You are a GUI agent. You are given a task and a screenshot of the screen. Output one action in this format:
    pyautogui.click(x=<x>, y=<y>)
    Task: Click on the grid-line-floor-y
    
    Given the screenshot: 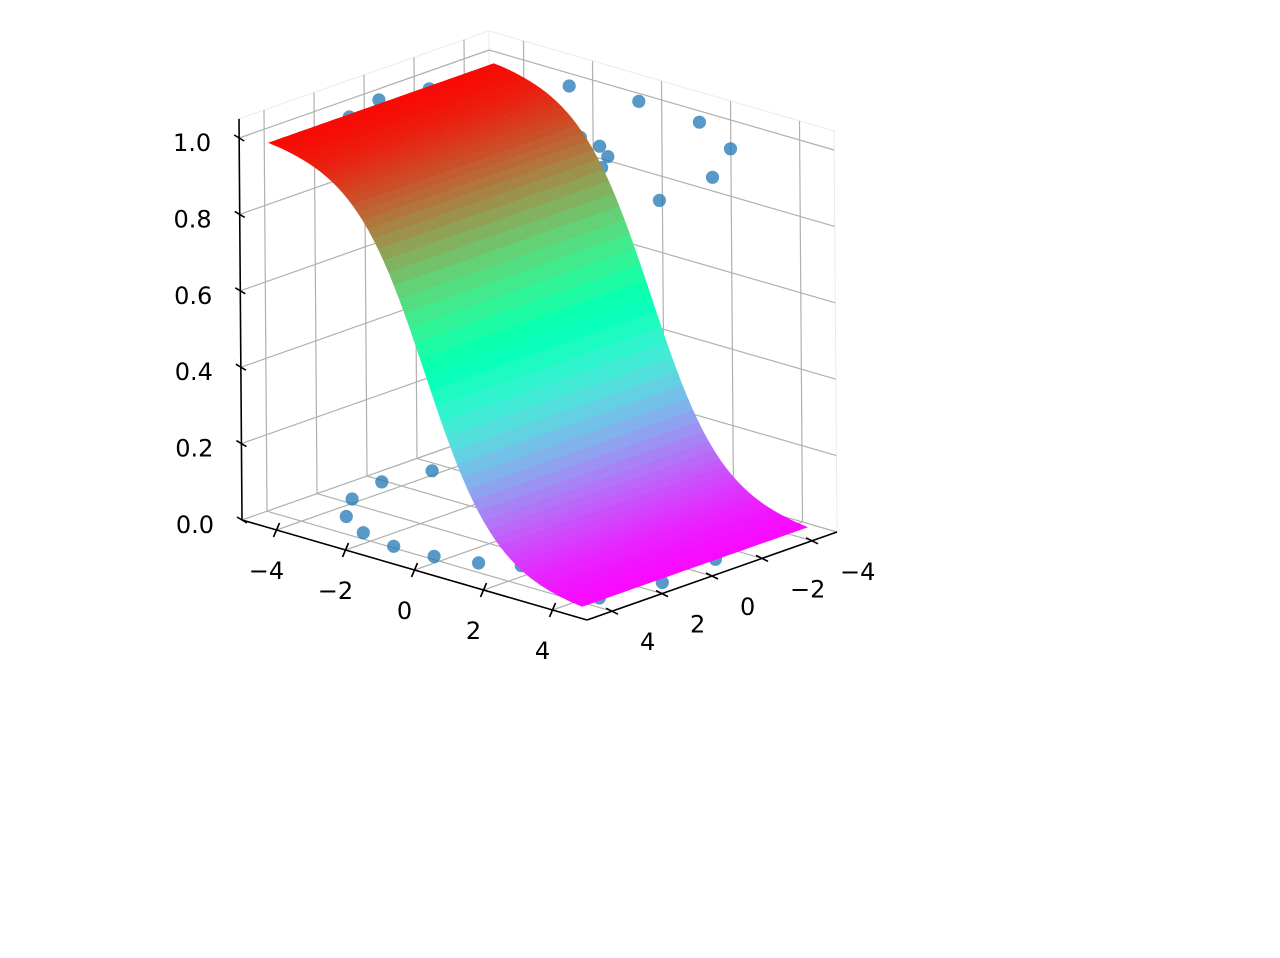 What is the action you would take?
    pyautogui.click(x=439, y=561)
    